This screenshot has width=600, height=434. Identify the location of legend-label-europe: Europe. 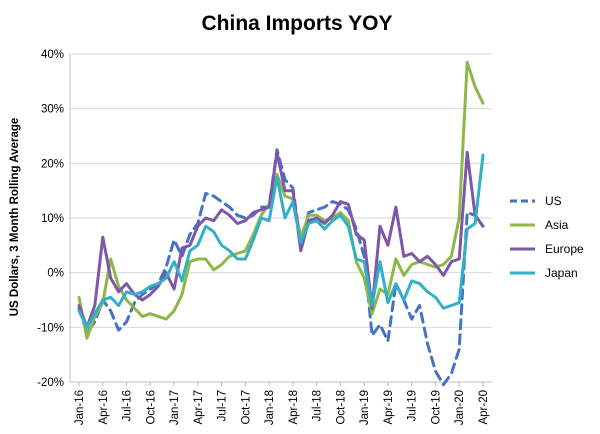
(564, 249).